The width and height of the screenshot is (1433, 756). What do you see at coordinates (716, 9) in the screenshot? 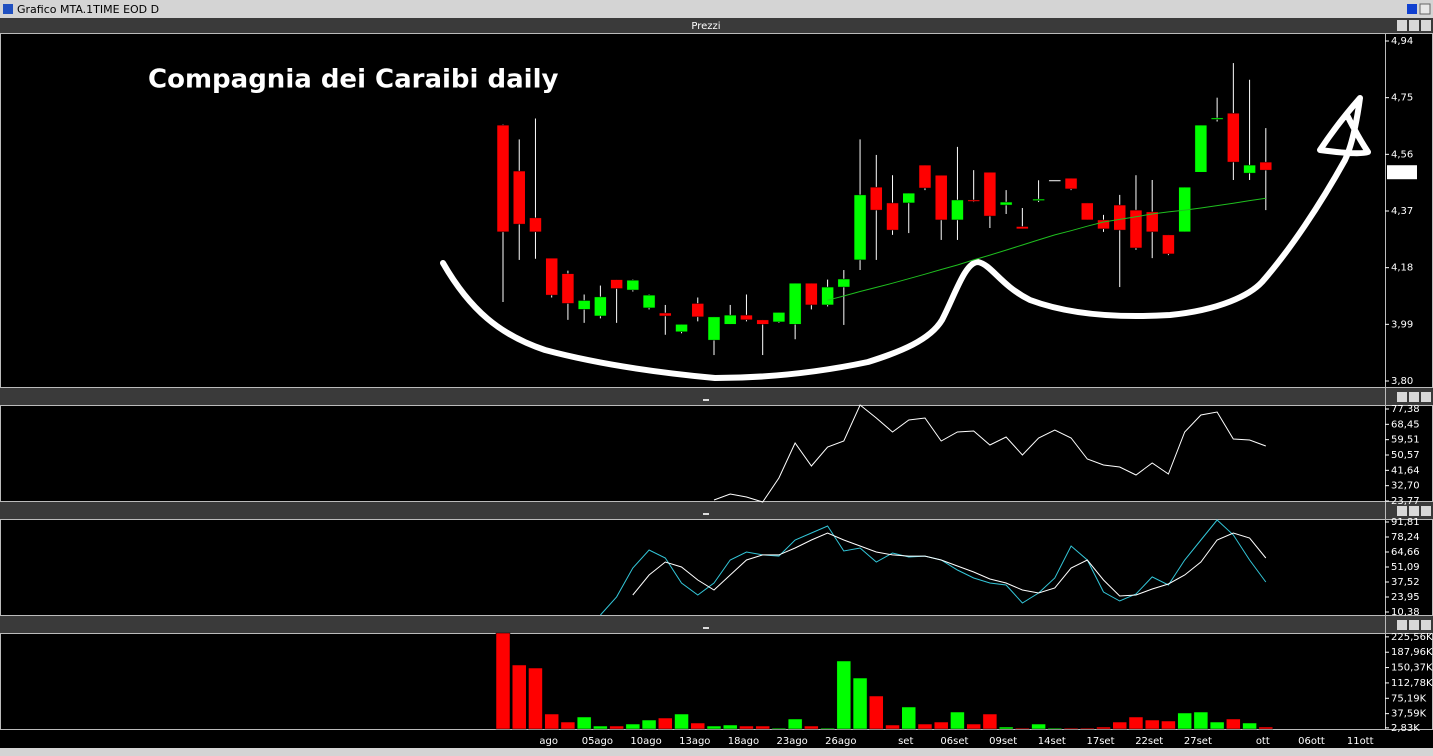
I see `title-bar` at bounding box center [716, 9].